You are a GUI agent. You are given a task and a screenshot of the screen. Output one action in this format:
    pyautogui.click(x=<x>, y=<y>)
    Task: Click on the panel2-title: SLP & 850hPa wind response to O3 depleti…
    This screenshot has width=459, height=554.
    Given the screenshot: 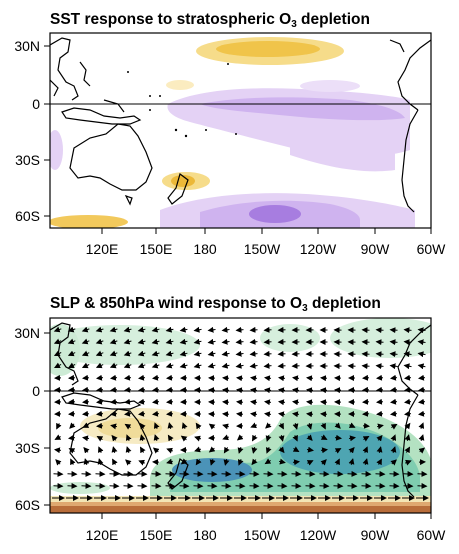 What is the action you would take?
    pyautogui.click(x=215, y=304)
    